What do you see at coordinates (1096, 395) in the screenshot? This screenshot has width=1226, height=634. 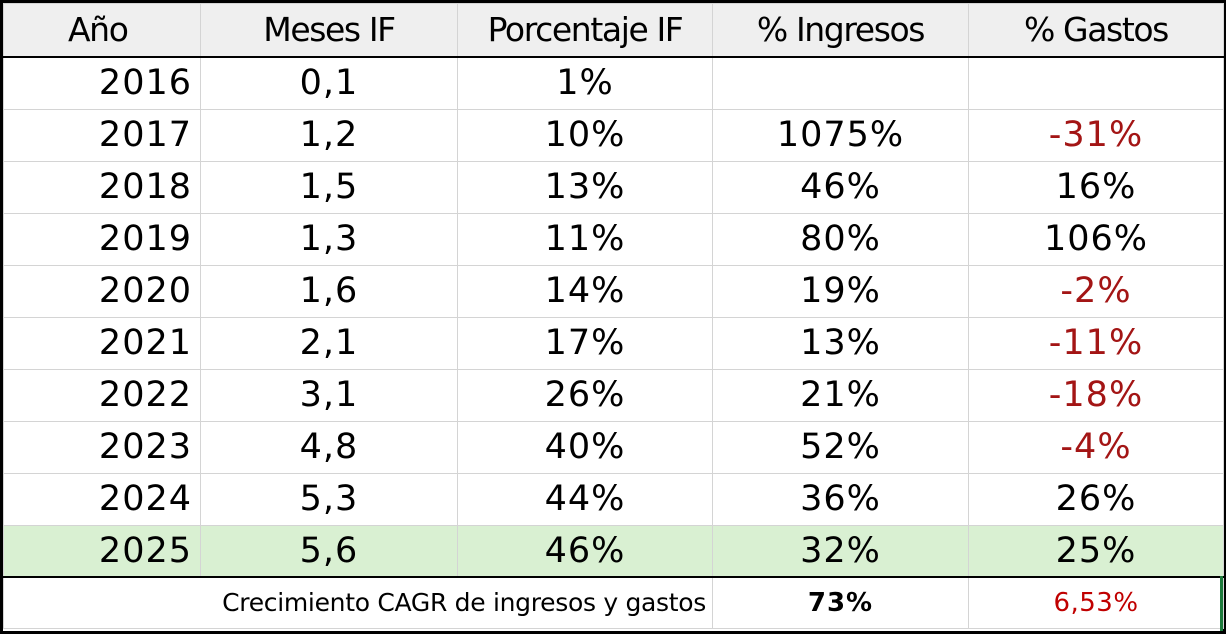 I see `cell-expense-pct: -18%` at bounding box center [1096, 395].